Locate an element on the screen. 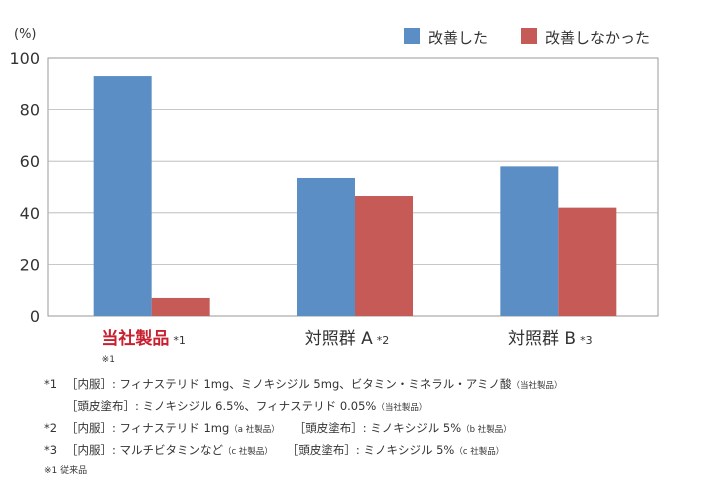 The height and width of the screenshot is (494, 704). y-axis-label: (%) is located at coordinates (25, 34).